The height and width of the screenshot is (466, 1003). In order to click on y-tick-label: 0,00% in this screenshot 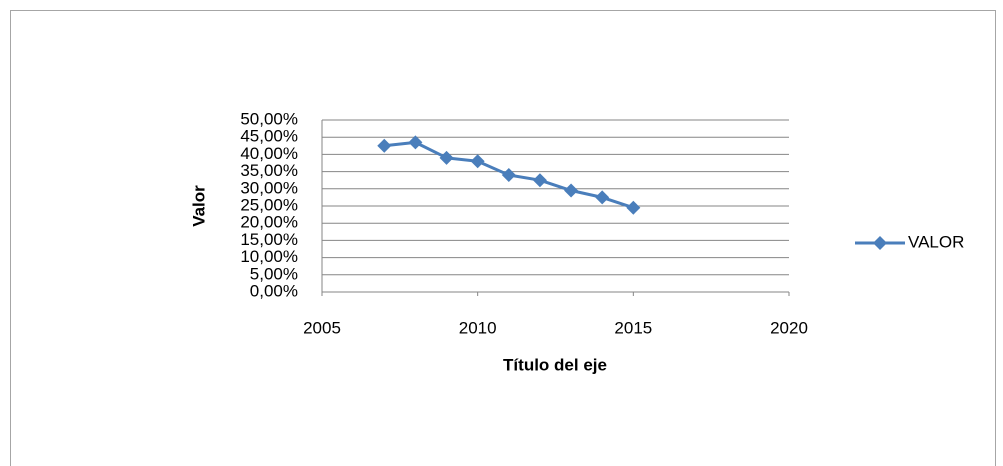, I will do `click(274, 290)`.